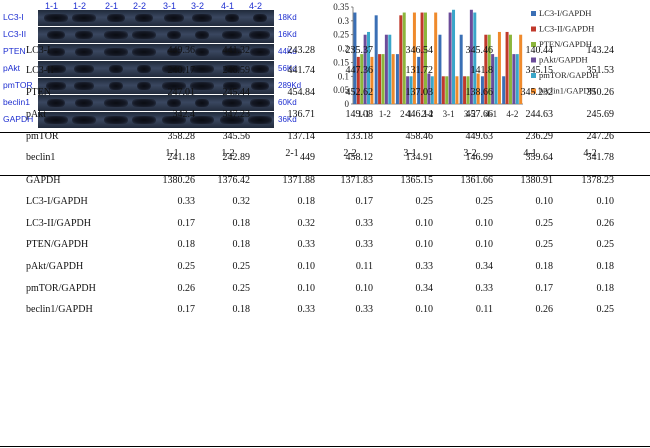 Image resolution: width=650 pixels, height=448 pixels. I want to click on table-cell: 134.91, so click(419, 157).